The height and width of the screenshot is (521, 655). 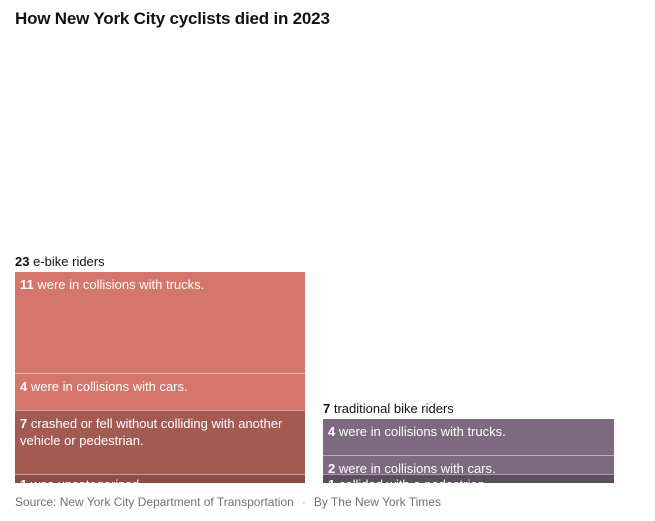 I want to click on segment: 2 were in collisions with cars., so click(x=468, y=464).